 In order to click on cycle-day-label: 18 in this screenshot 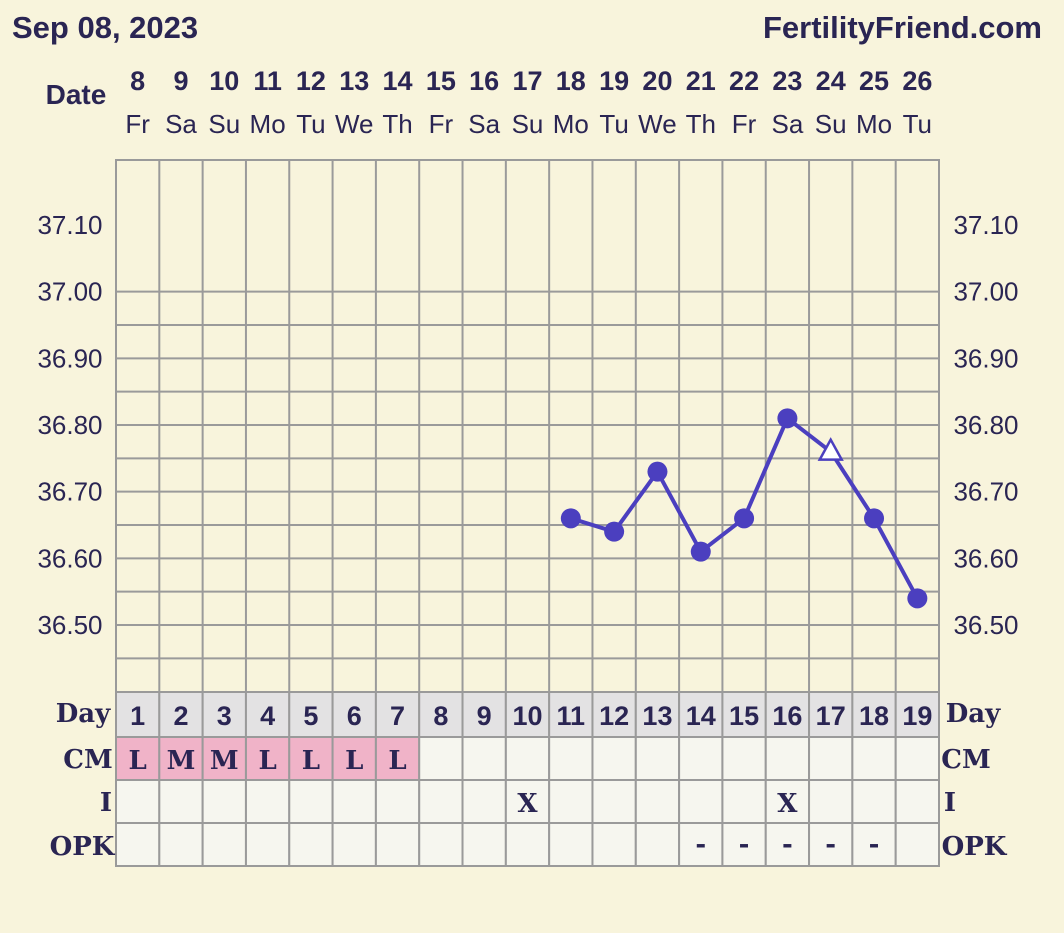, I will do `click(874, 716)`.